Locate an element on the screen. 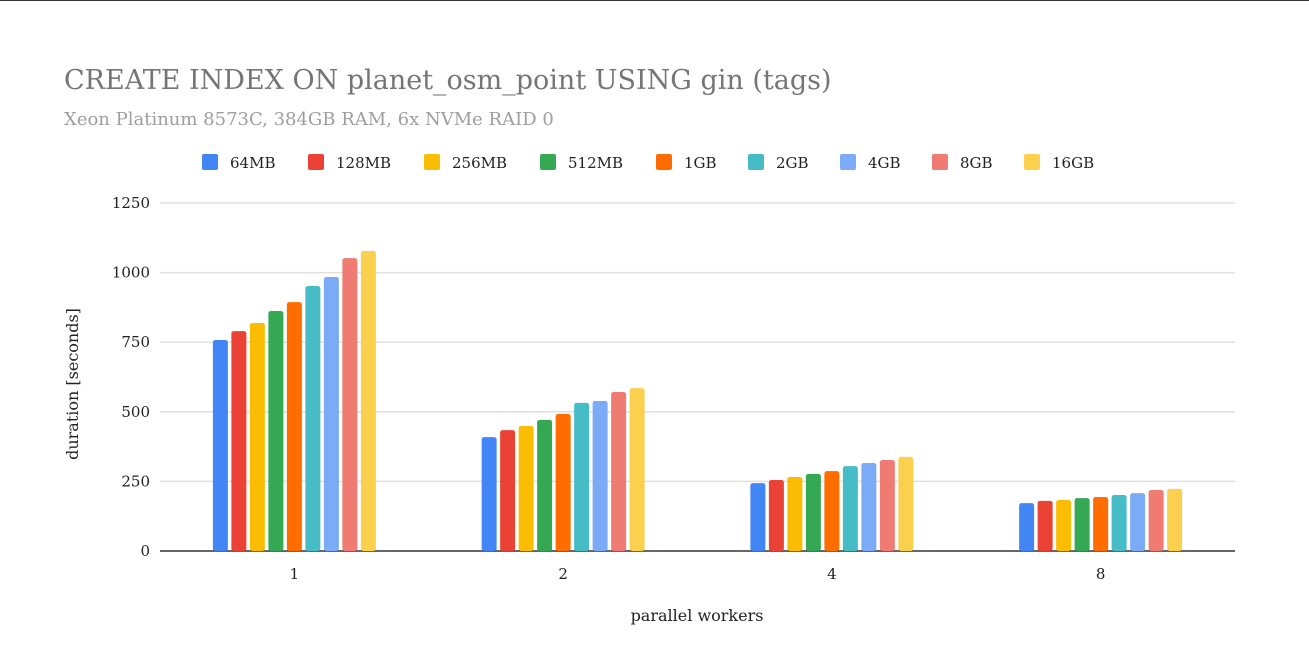  x-tick-label: 4 is located at coordinates (832, 574).